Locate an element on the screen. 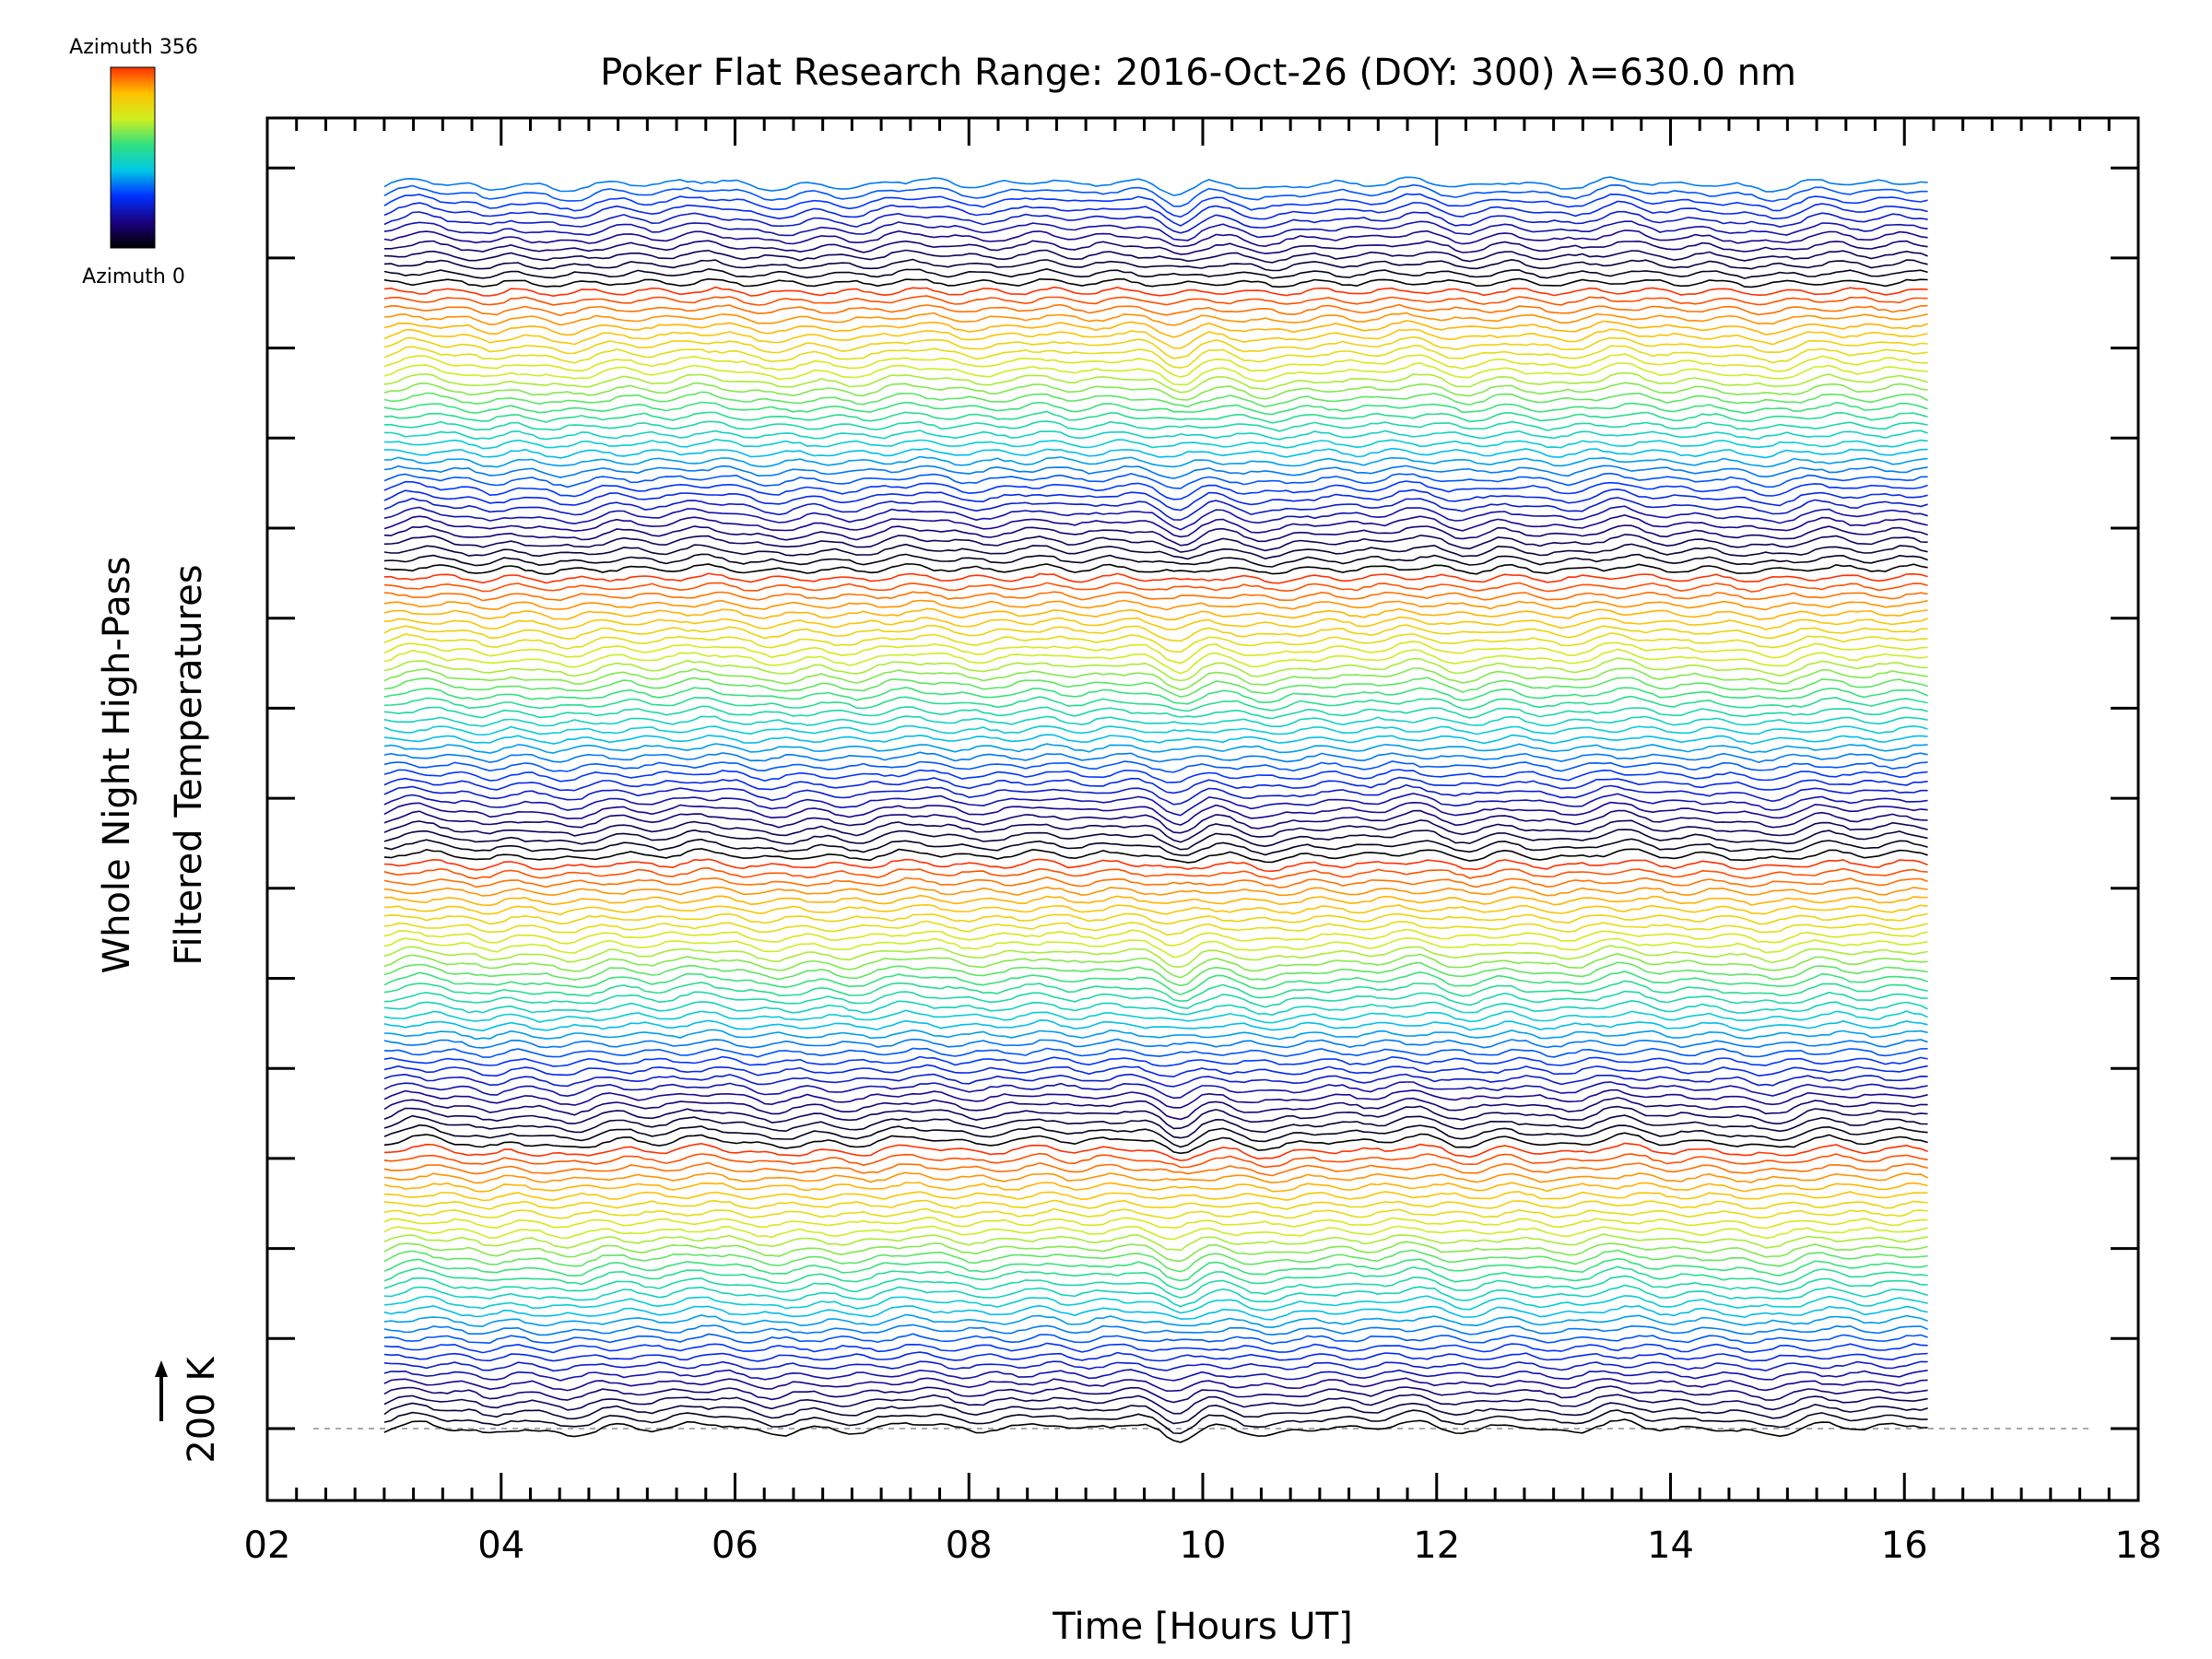 The width and height of the screenshot is (2212, 1659). x-tick-label: 14 is located at coordinates (1670, 1545).